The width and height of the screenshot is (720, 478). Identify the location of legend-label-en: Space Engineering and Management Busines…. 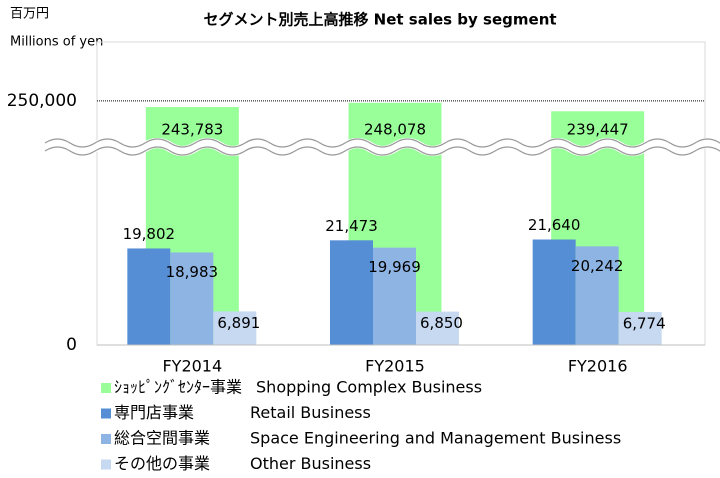
(435, 438).